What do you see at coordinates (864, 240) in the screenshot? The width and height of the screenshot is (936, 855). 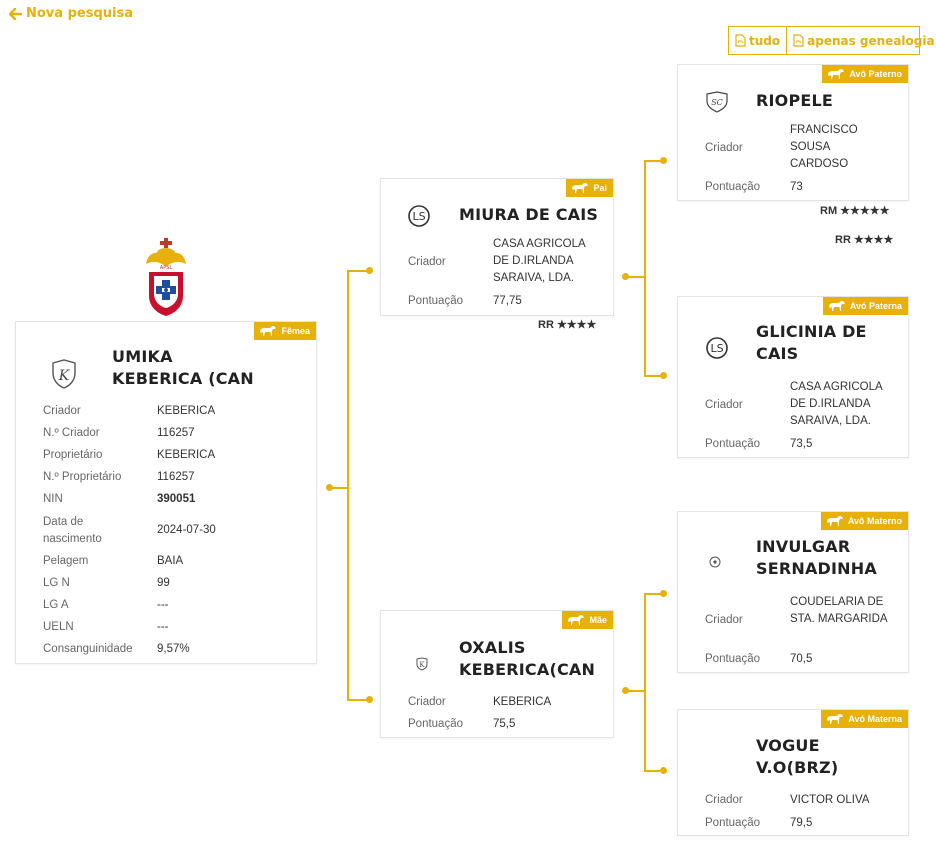 I see `paternal-grandsire-rating-rr: RR ★★★★` at bounding box center [864, 240].